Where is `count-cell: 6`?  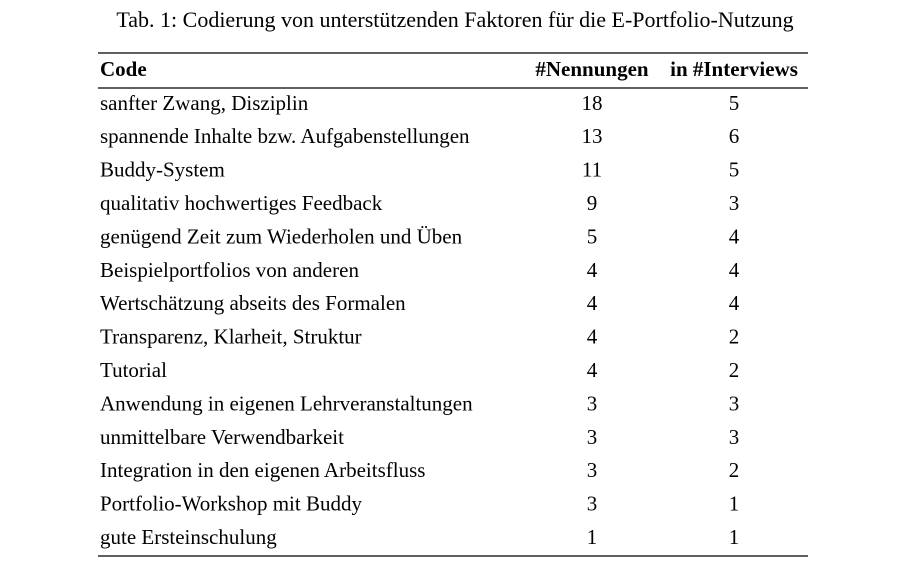
count-cell: 6 is located at coordinates (734, 136).